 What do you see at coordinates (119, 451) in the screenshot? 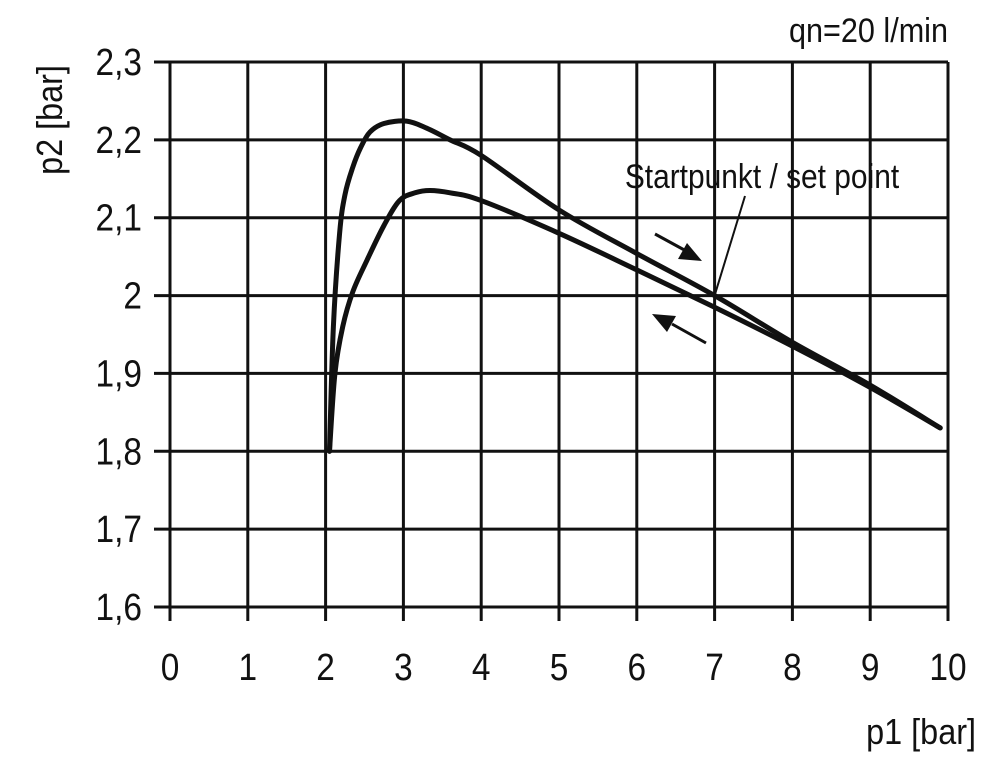
I see `y-tick-label: 1,8` at bounding box center [119, 451].